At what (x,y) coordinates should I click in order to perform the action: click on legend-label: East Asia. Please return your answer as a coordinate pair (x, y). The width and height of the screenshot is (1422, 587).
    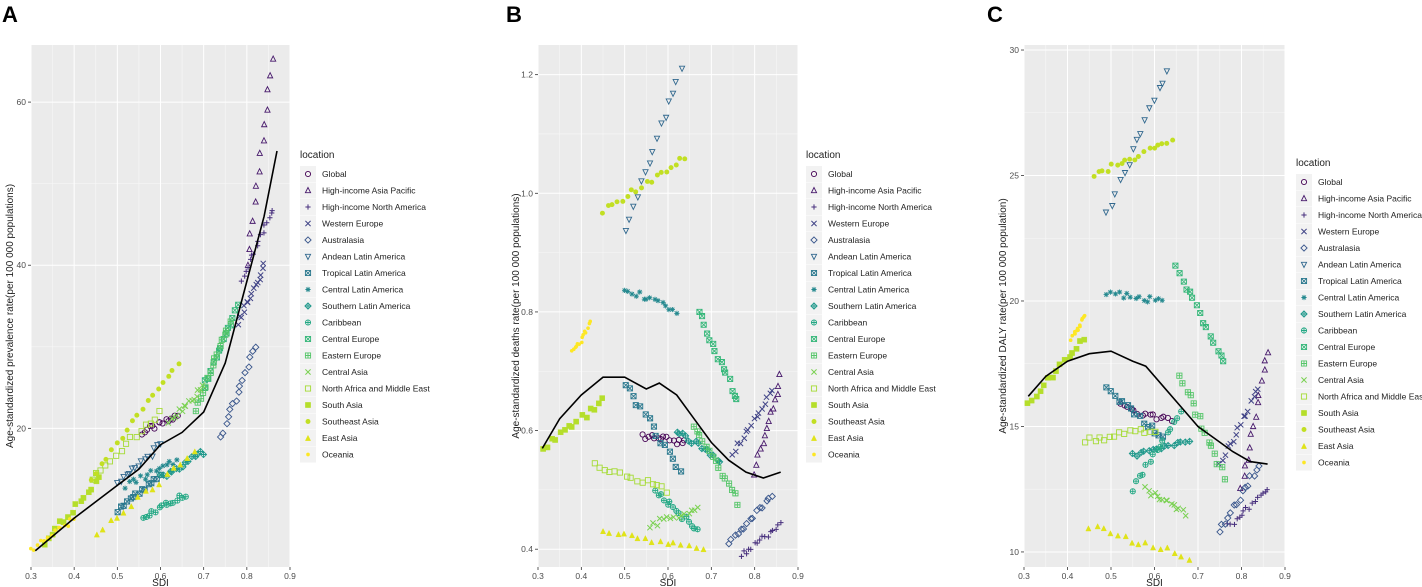
    Looking at the image, I should click on (1336, 446).